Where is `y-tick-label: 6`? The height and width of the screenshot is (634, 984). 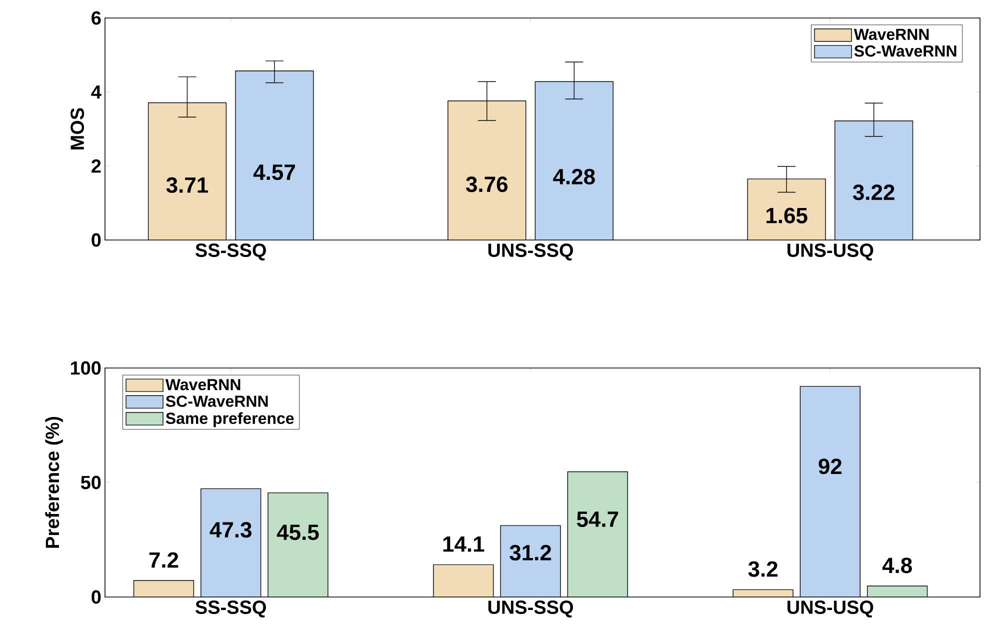 y-tick-label: 6 is located at coordinates (96, 18).